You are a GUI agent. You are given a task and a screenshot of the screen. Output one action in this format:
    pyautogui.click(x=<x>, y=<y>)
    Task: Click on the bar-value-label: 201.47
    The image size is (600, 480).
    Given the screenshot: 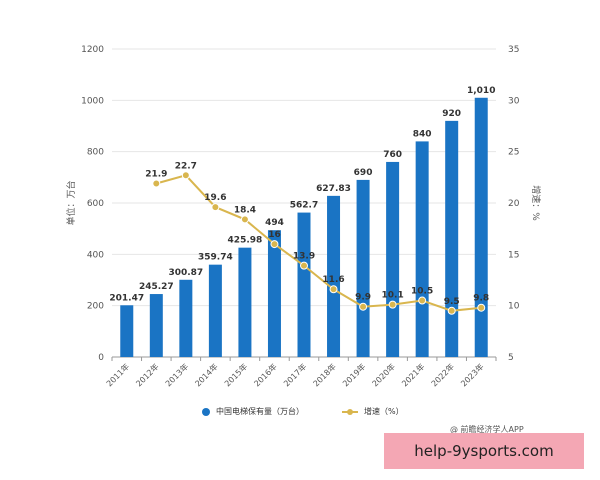 What is the action you would take?
    pyautogui.click(x=126, y=298)
    